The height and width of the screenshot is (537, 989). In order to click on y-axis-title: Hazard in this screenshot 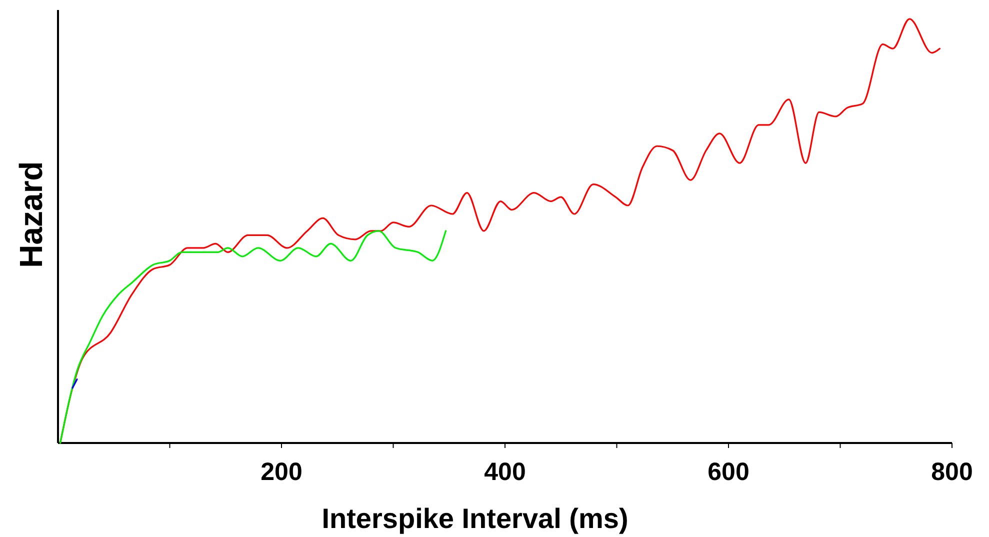, I will do `click(31, 214)`.